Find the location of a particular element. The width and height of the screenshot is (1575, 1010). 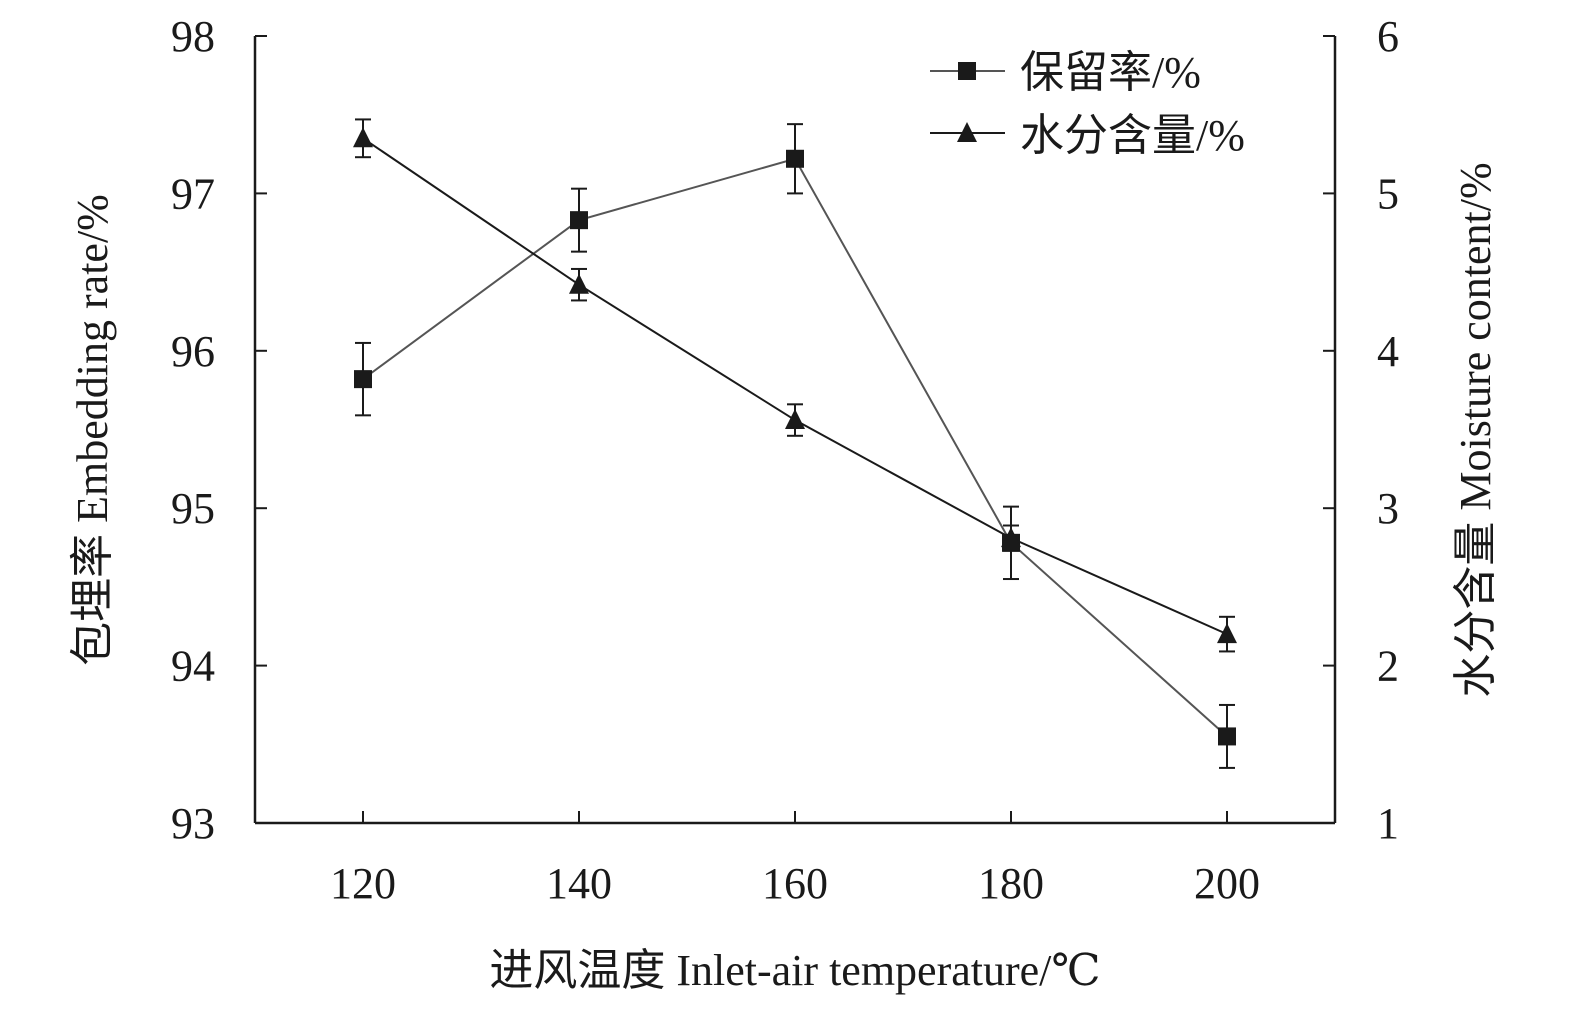

x-tick-label: 180 is located at coordinates (1011, 883).